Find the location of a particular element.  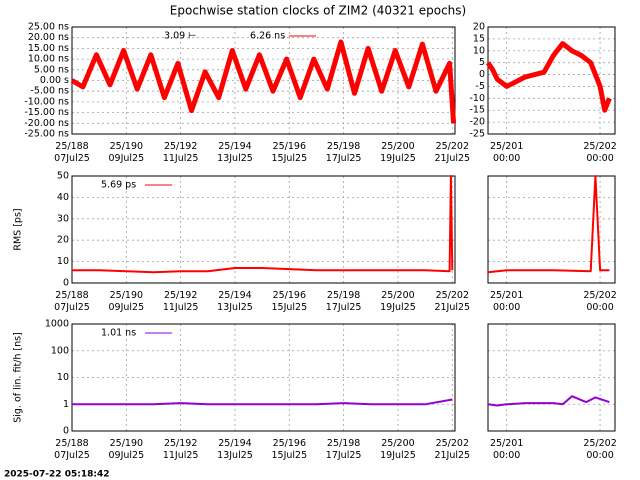

legend-label: 5.69 ps is located at coordinates (118, 185).